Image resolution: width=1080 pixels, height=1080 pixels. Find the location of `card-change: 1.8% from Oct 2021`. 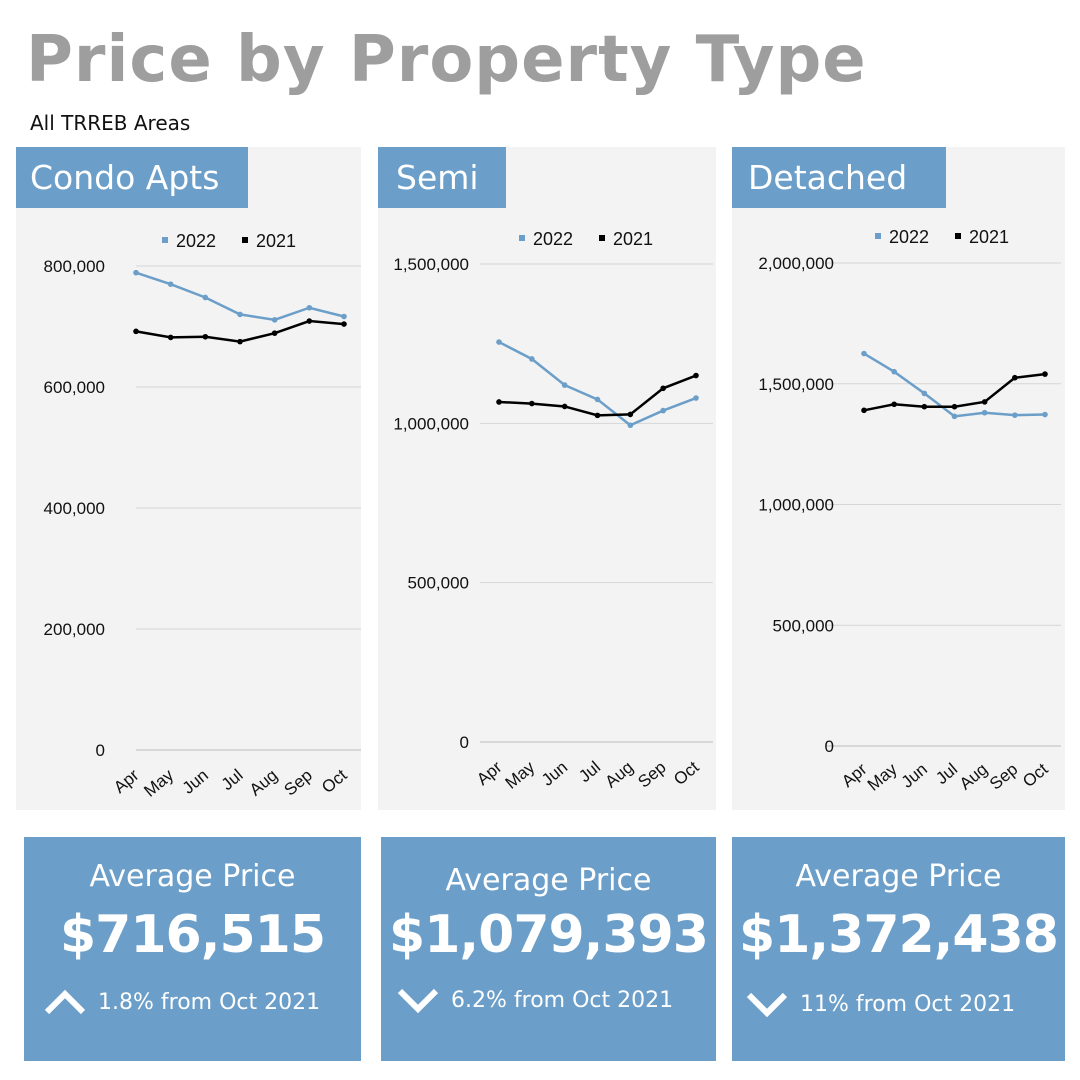

card-change: 1.8% from Oct 2021 is located at coordinates (182, 1002).